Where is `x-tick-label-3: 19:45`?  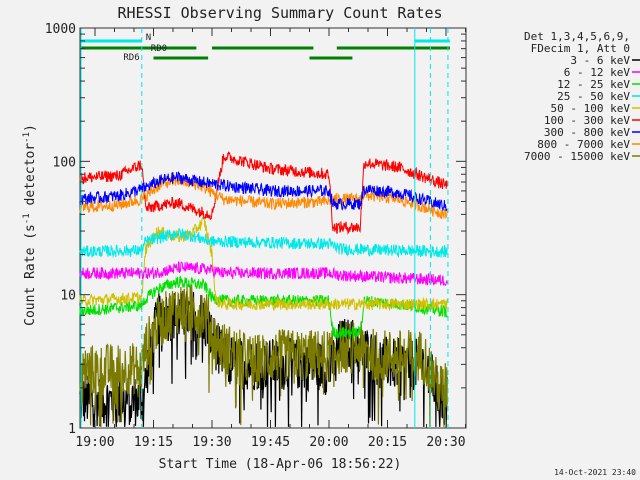 x-tick-label-3: 19:45 is located at coordinates (270, 442).